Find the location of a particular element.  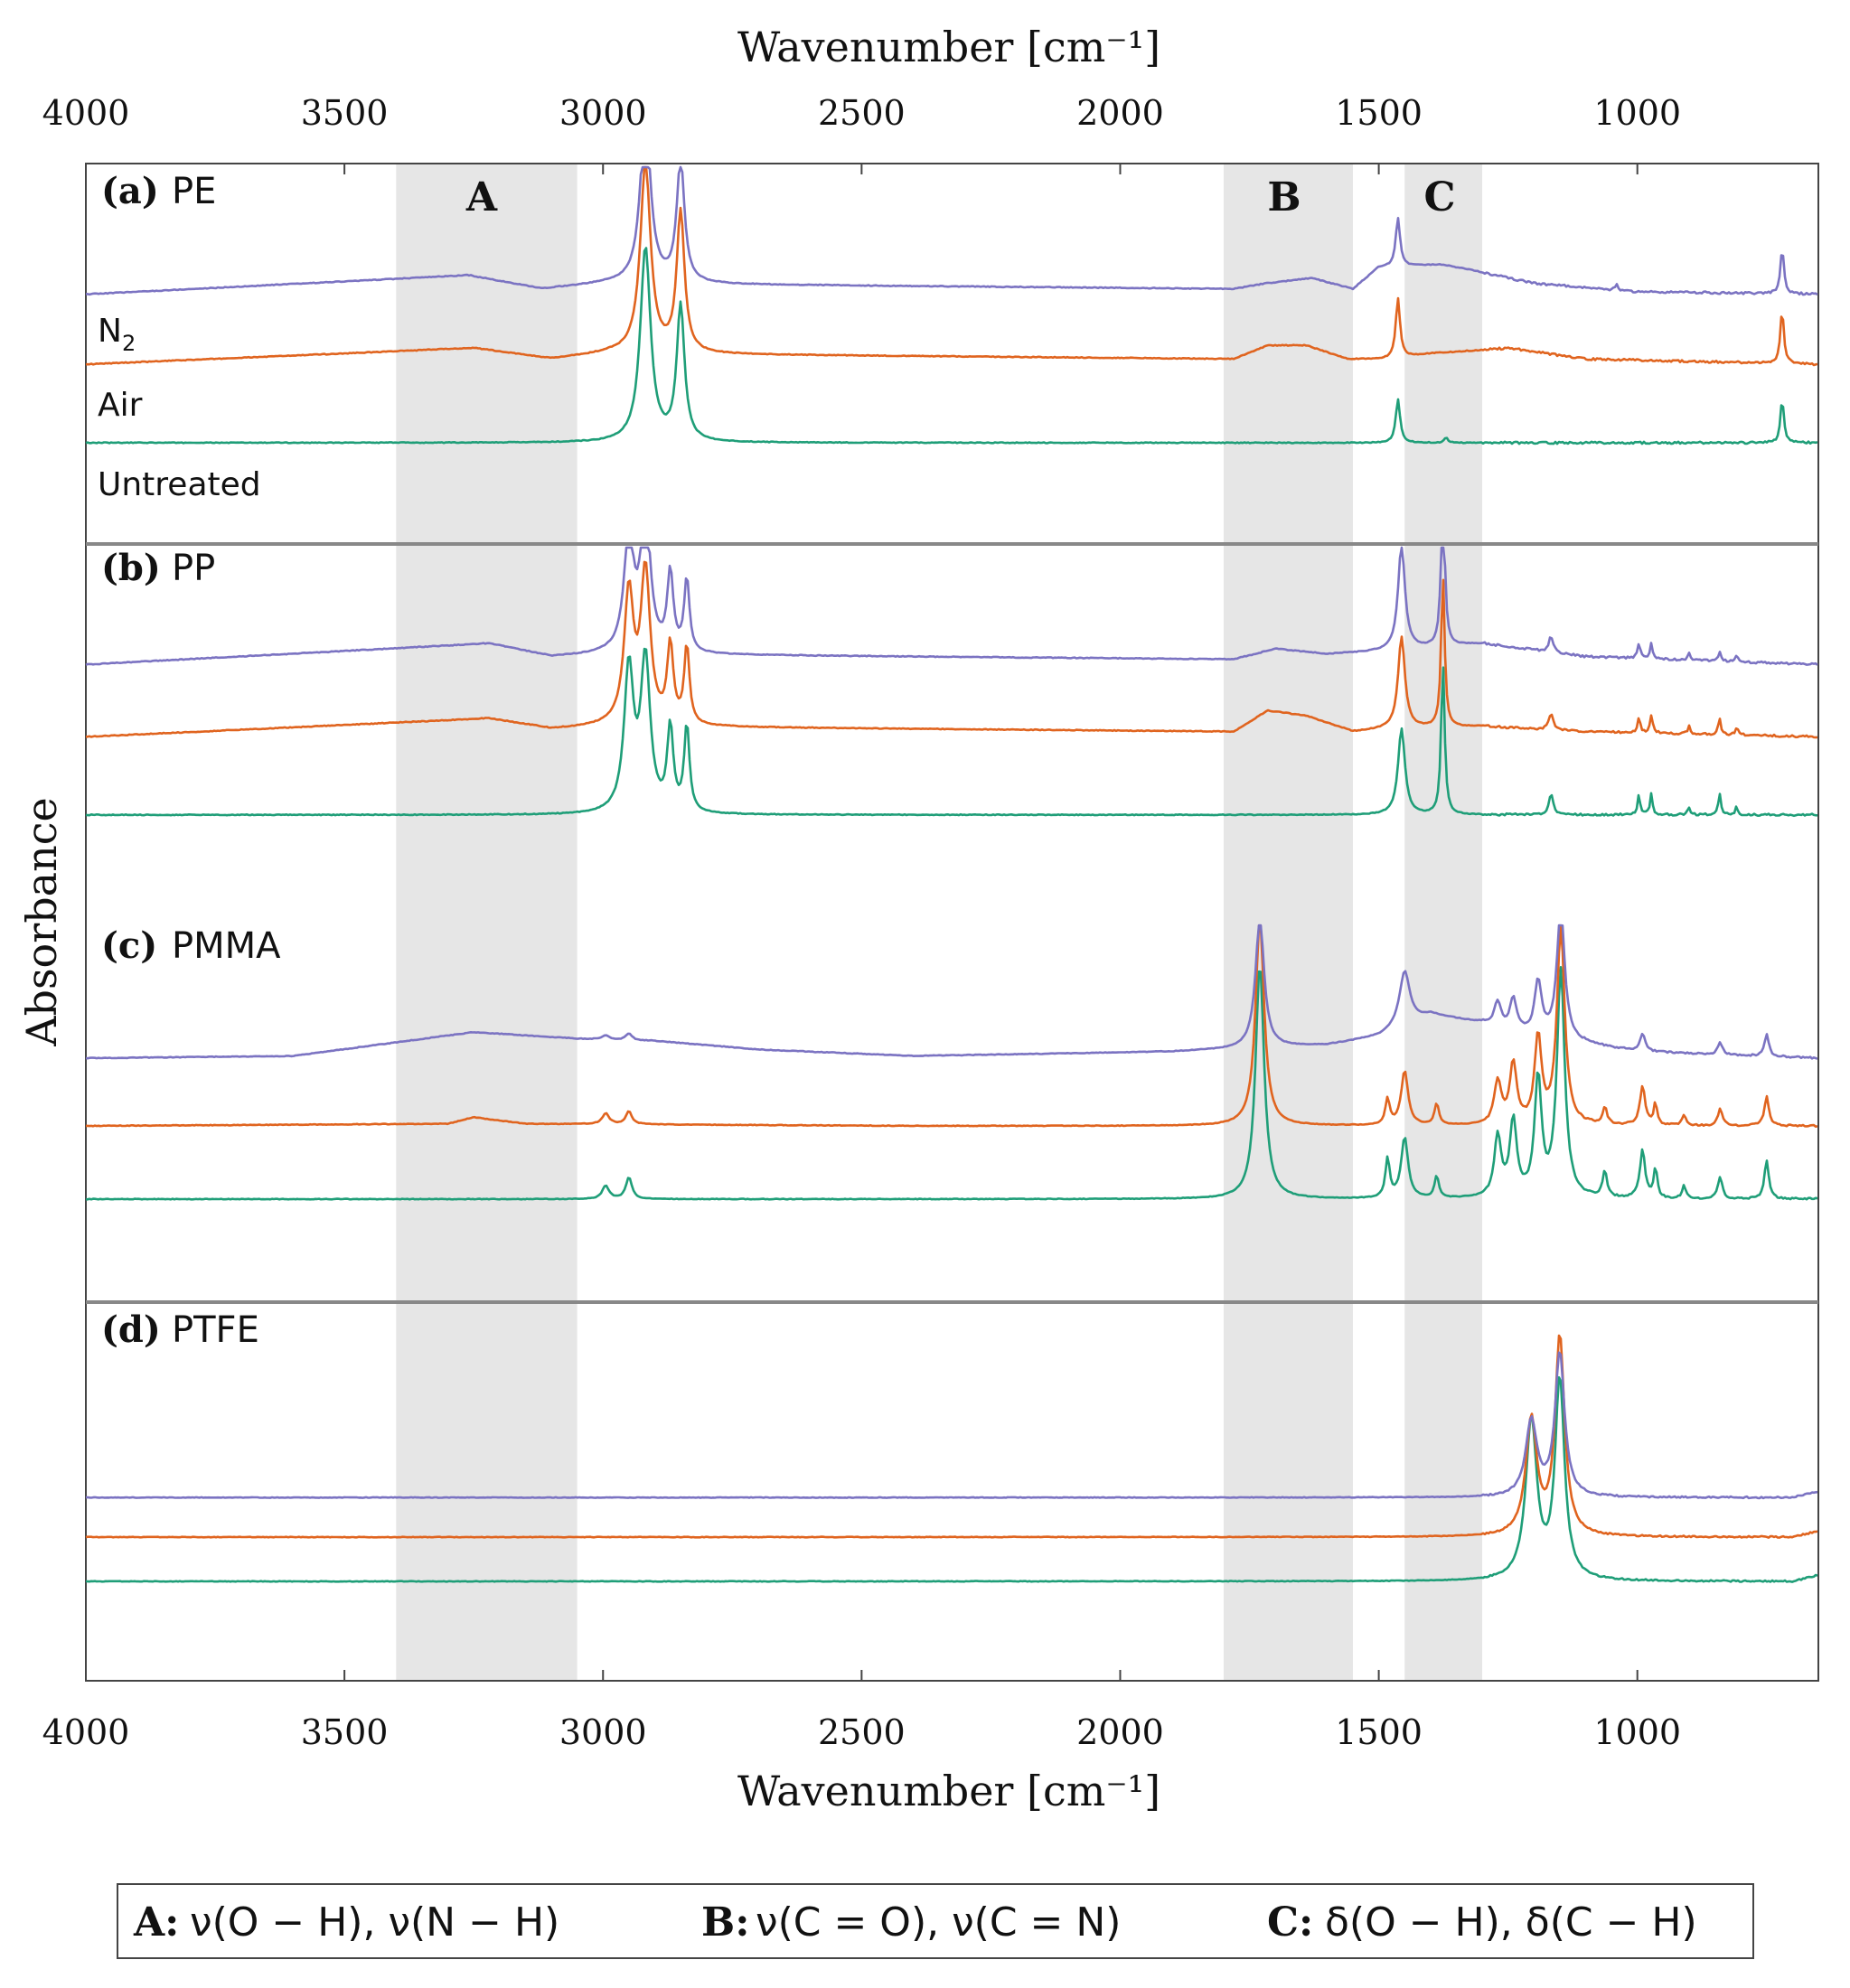

legend-border is located at coordinates (935, 1921).